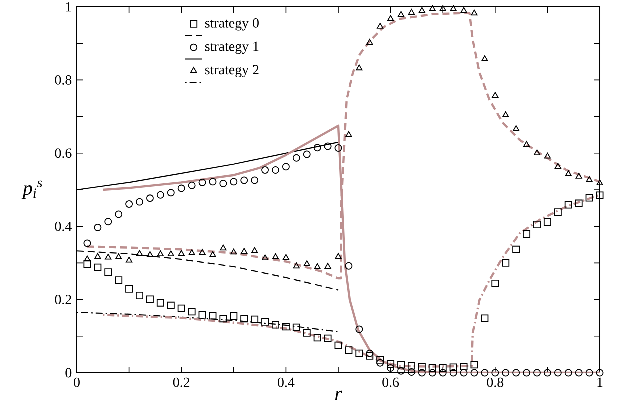 This screenshot has width=618, height=412. Describe the element at coordinates (63, 80) in the screenshot. I see `y-tick-label: 0.8` at that location.